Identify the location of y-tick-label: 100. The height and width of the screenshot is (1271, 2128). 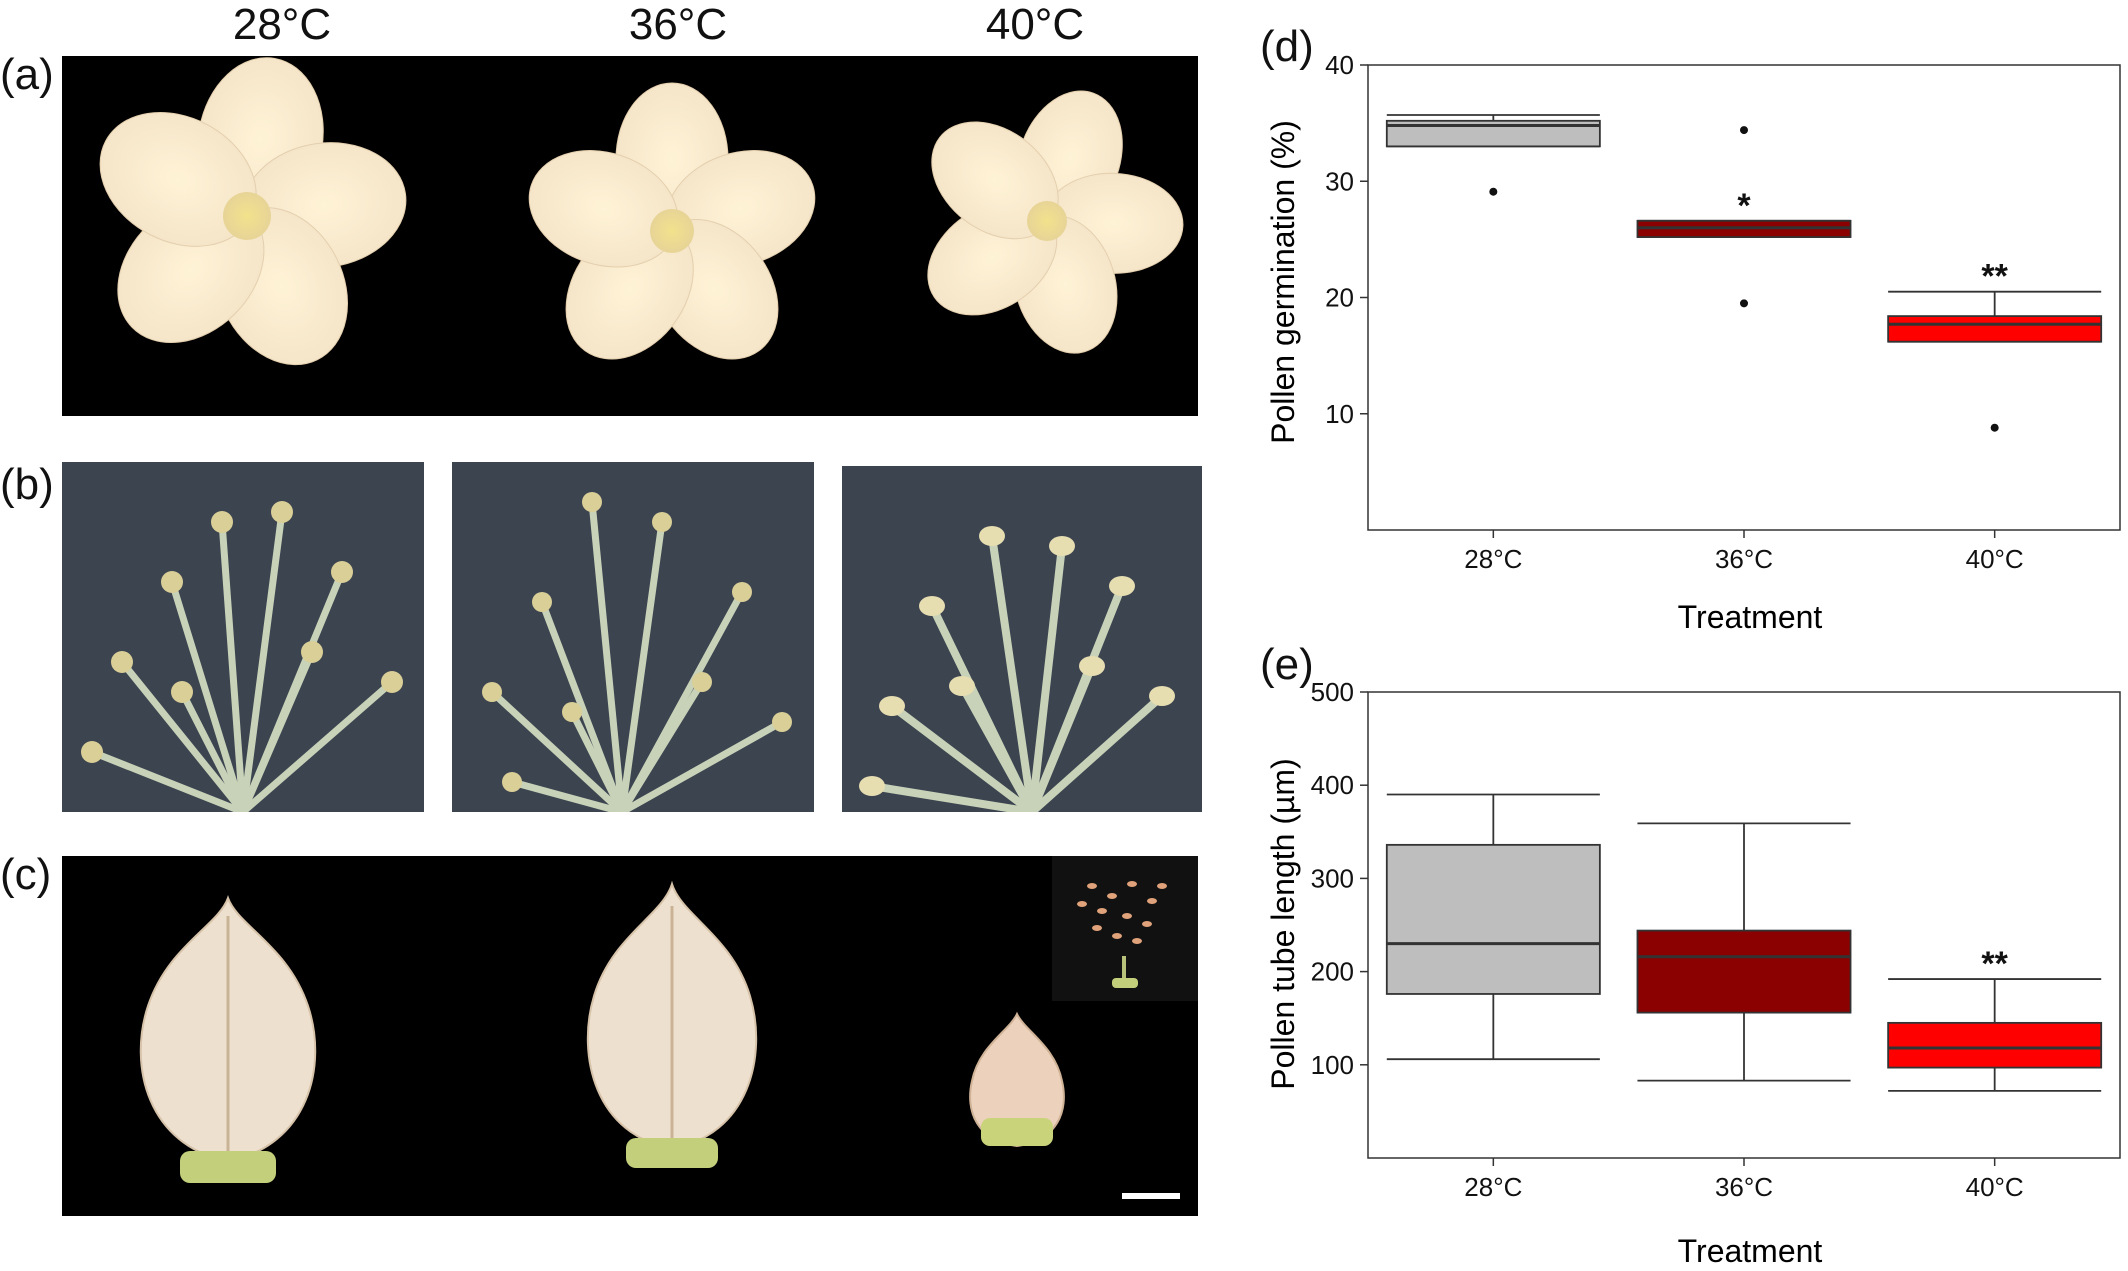
(1332, 1065).